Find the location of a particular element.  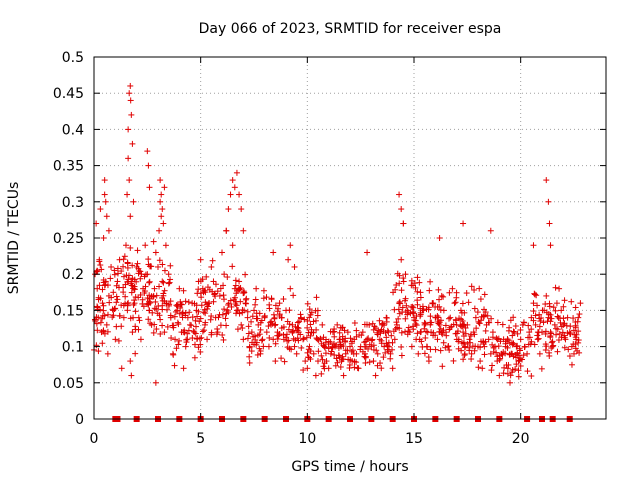

y-tick-label: 0.15 is located at coordinates (68, 311).